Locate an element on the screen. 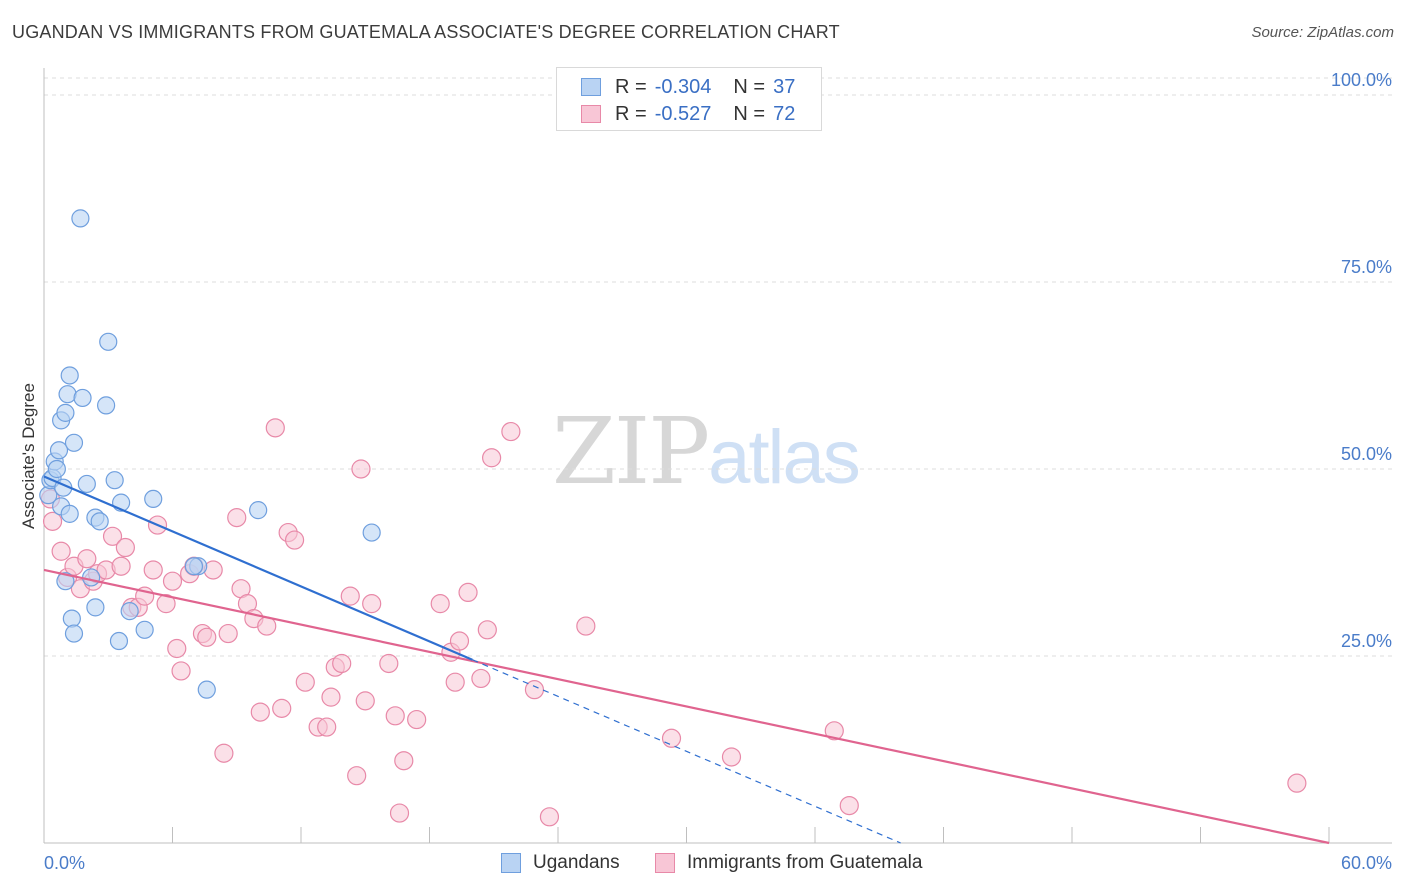 The height and width of the screenshot is (892, 1406). legend-n-value: 37 is located at coordinates (784, 86).